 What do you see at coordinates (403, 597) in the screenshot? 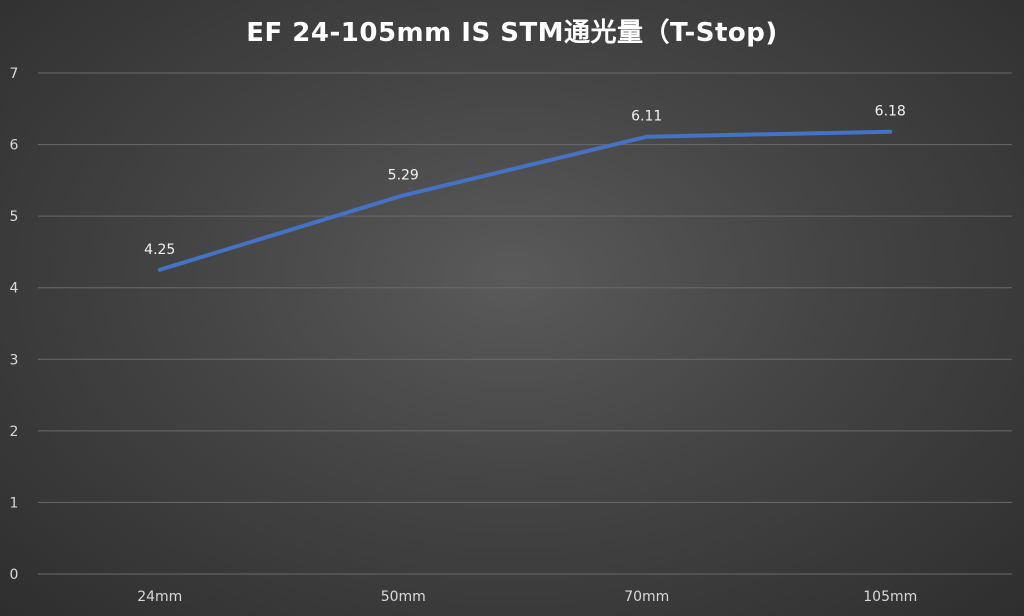
I see `x-tick-label-50mm: 50mm` at bounding box center [403, 597].